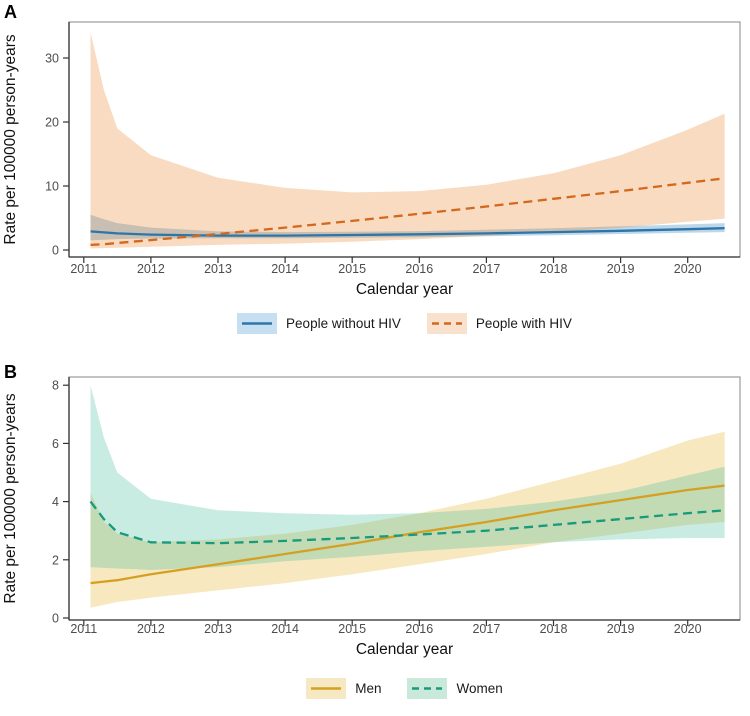 The height and width of the screenshot is (716, 750). What do you see at coordinates (404, 688) in the screenshot?
I see `panel-b-legend: Men Women` at bounding box center [404, 688].